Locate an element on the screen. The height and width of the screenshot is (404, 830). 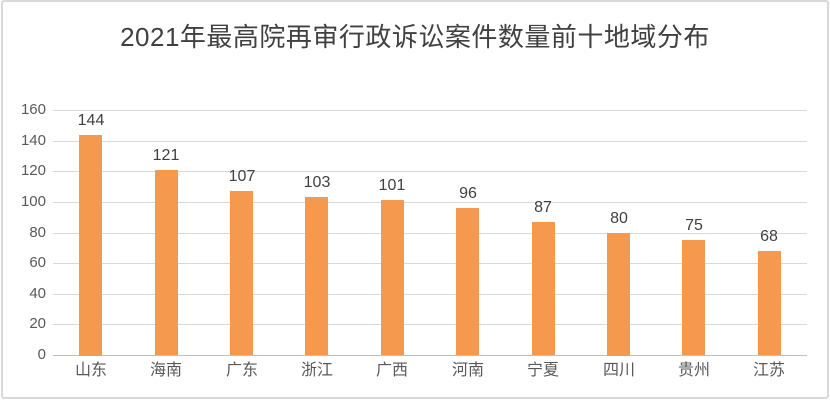
y-tick-label: 60 is located at coordinates (37, 262).